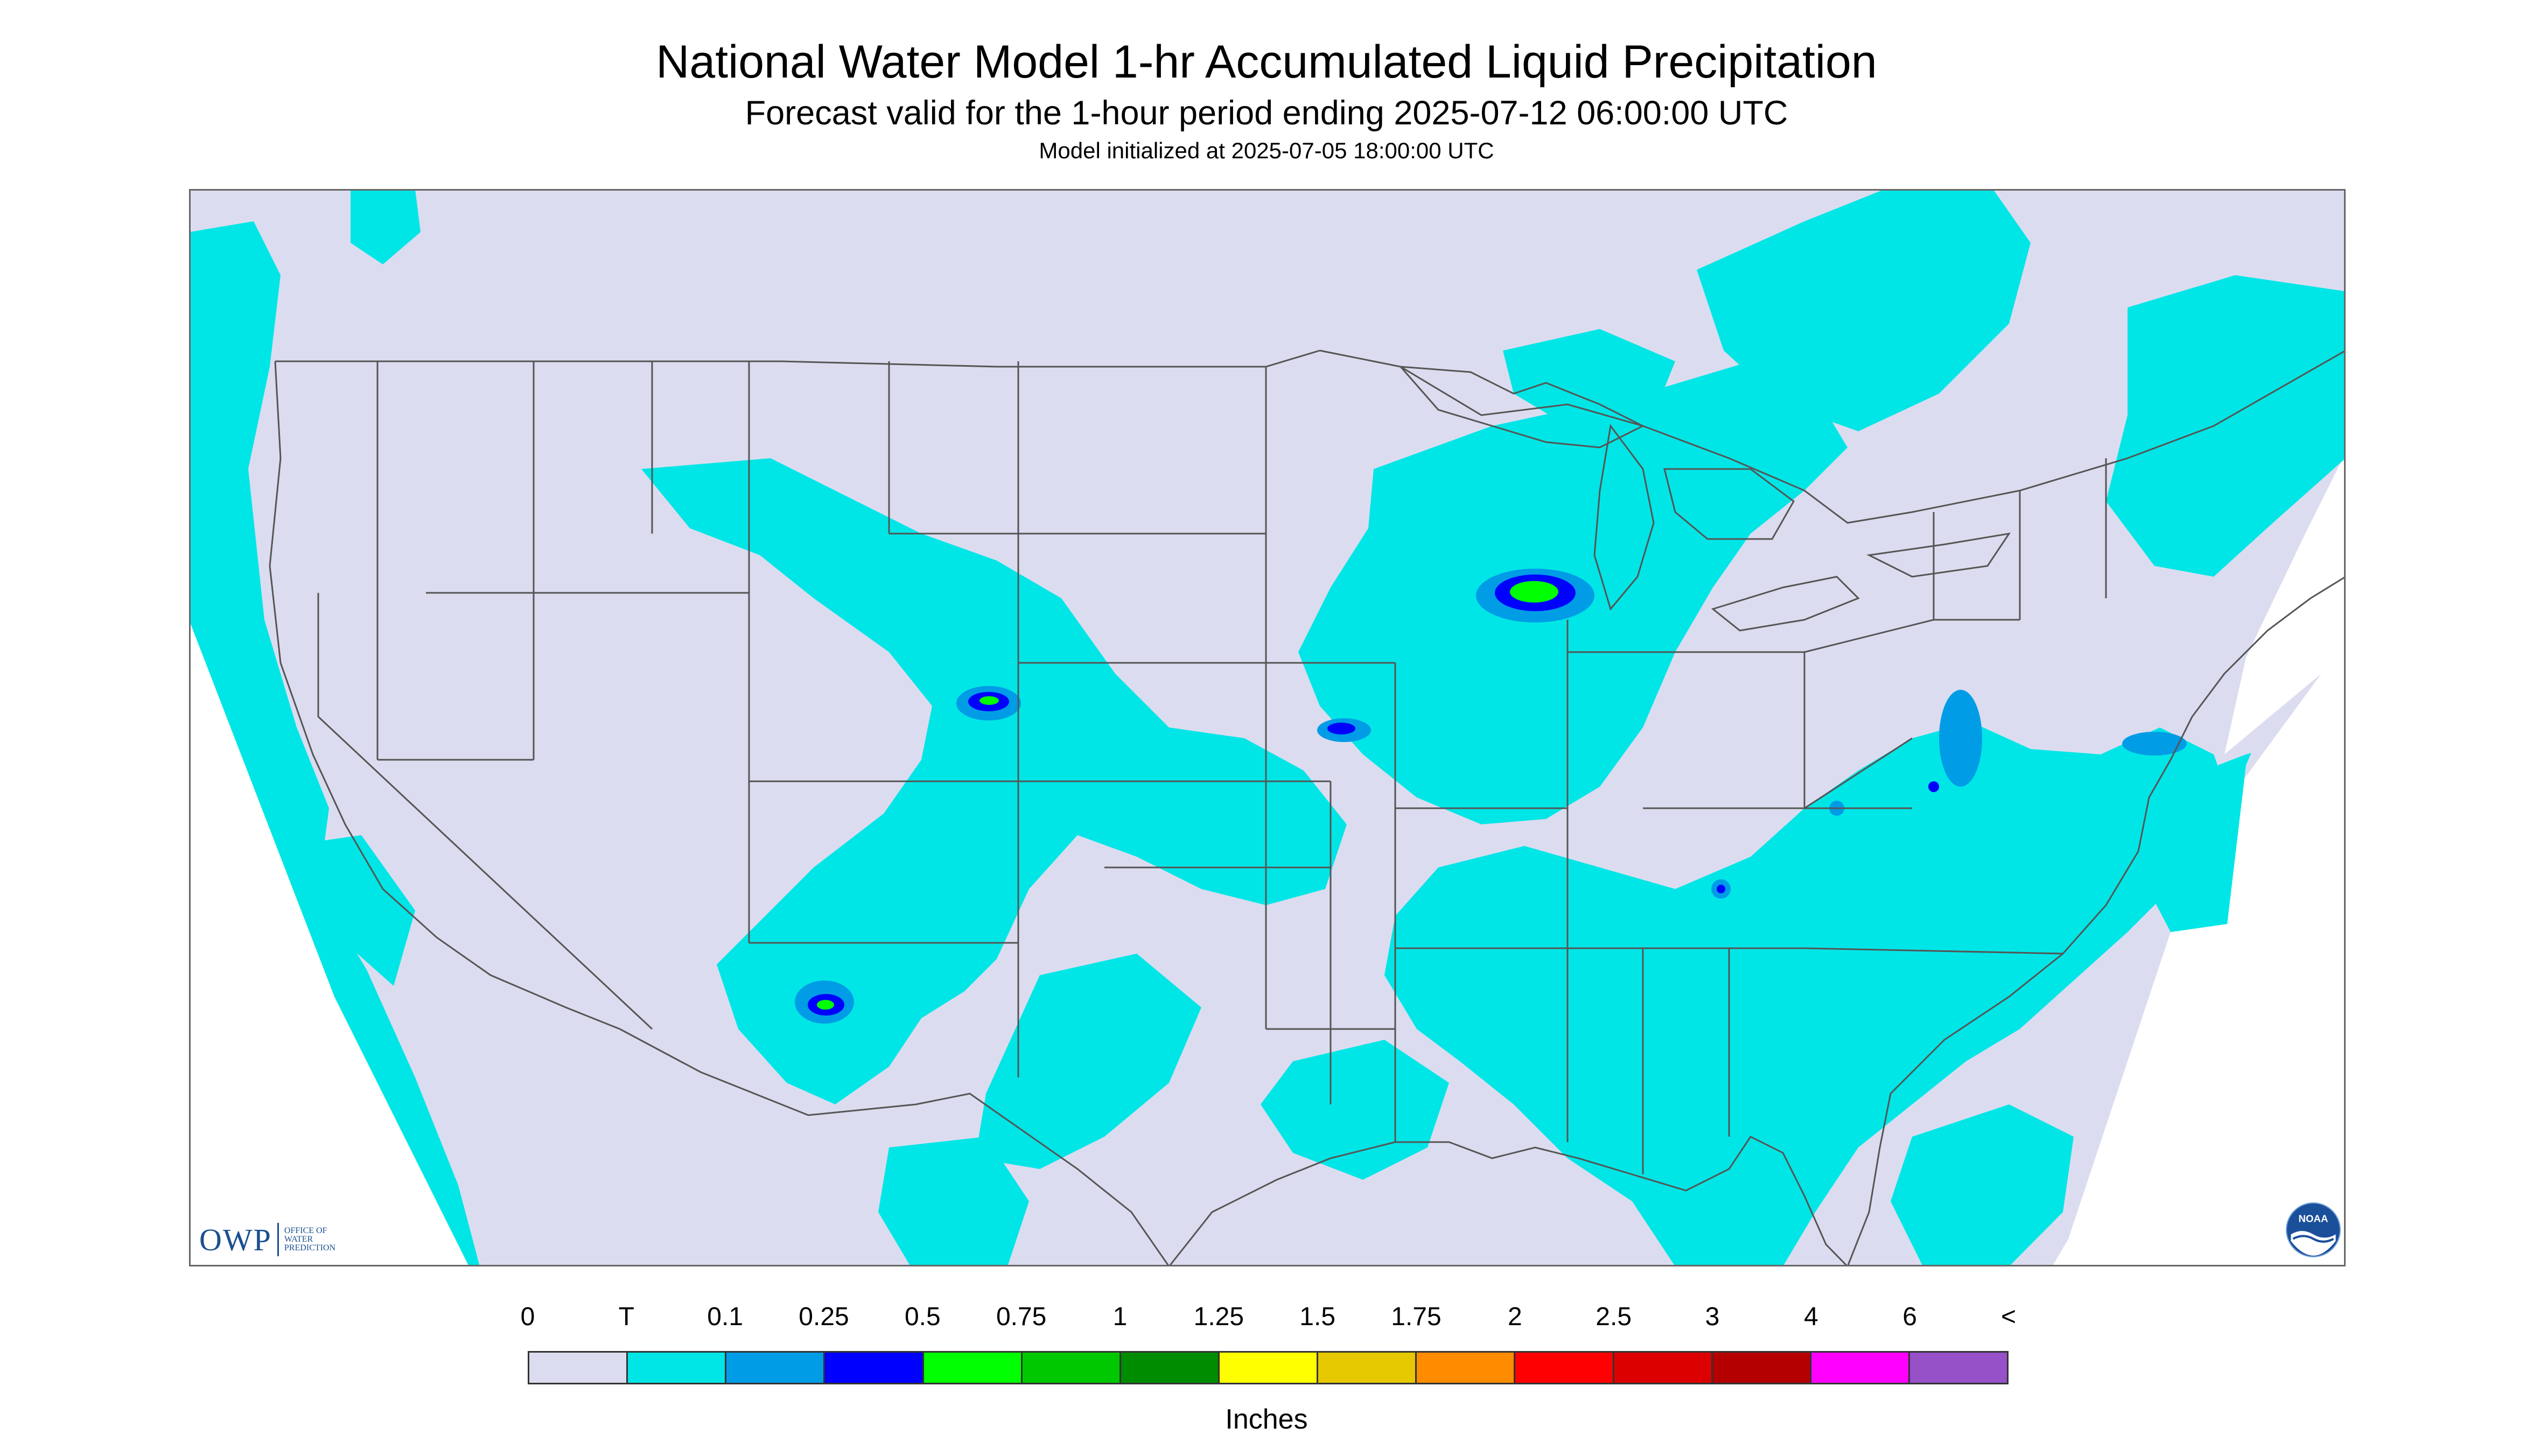  I want to click on legend-label-11: 2.5, so click(1614, 1317).